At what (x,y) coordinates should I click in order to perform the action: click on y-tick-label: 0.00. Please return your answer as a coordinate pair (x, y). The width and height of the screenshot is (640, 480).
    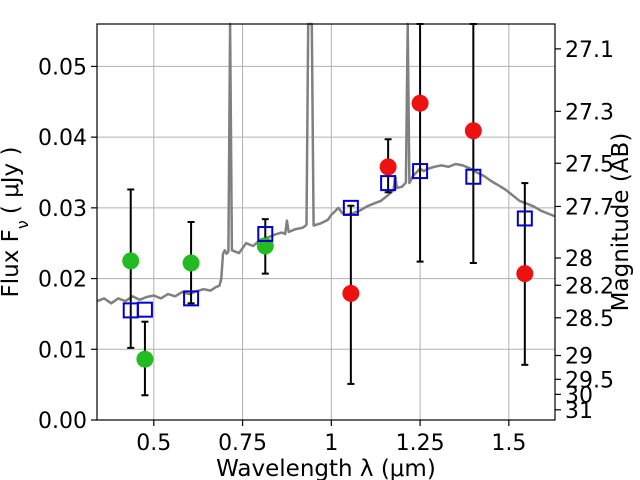
    Looking at the image, I should click on (62, 421).